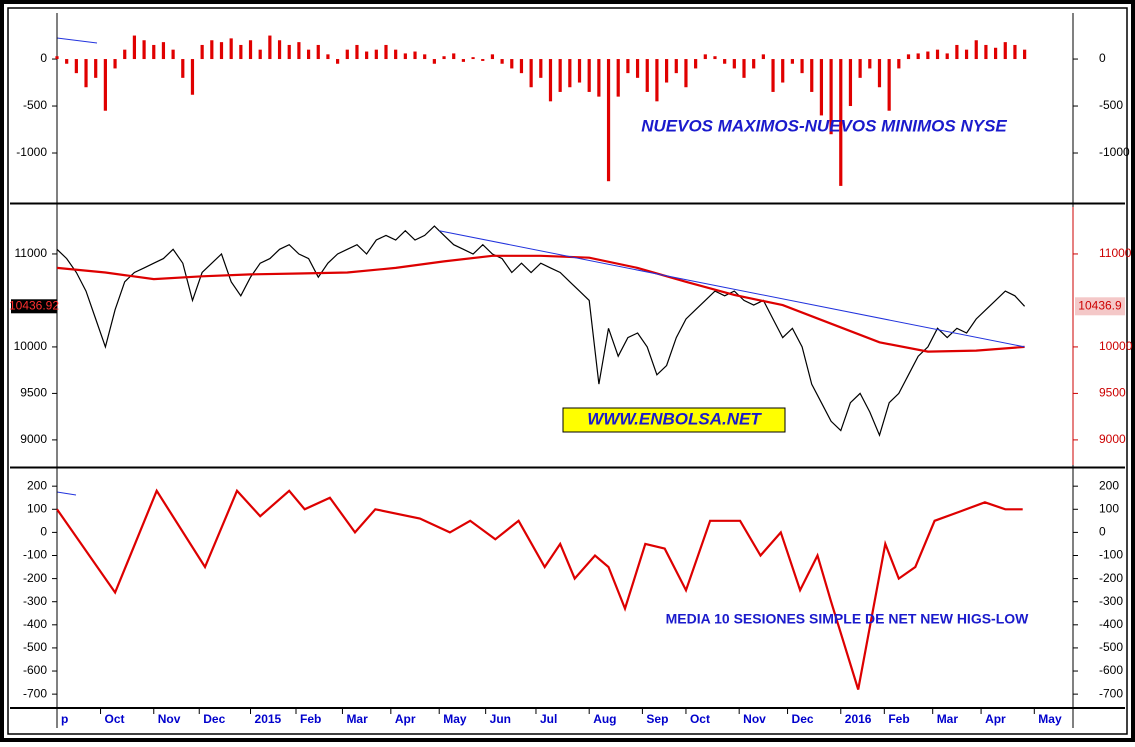  I want to click on series-line, so click(540, 303).